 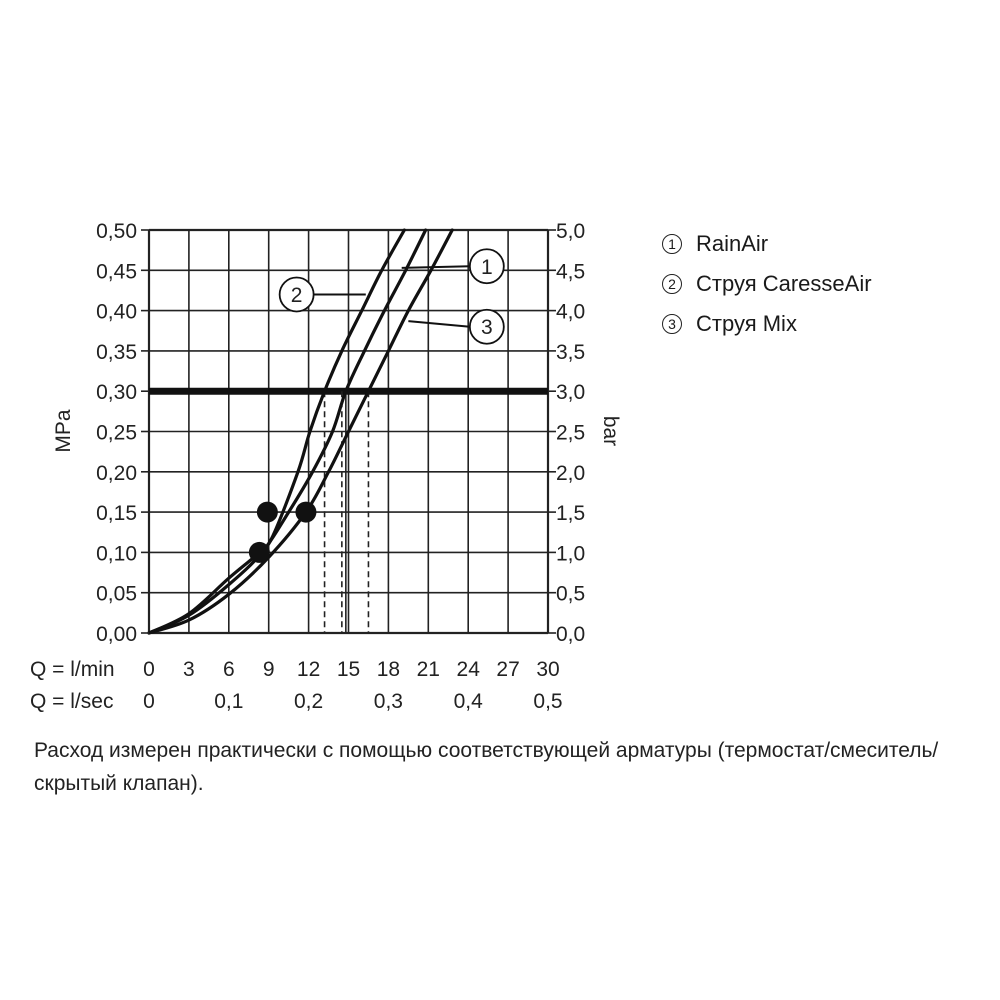 What do you see at coordinates (391, 296) in the screenshot?
I see `curve-labels: 1 2 3` at bounding box center [391, 296].